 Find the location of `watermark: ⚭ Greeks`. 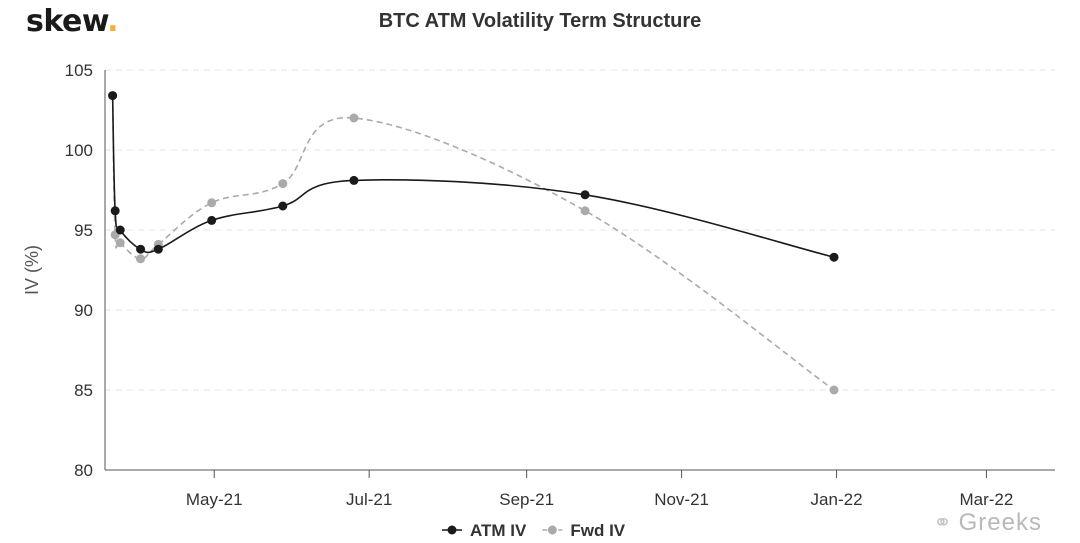

watermark: ⚭ Greeks is located at coordinates (987, 523).